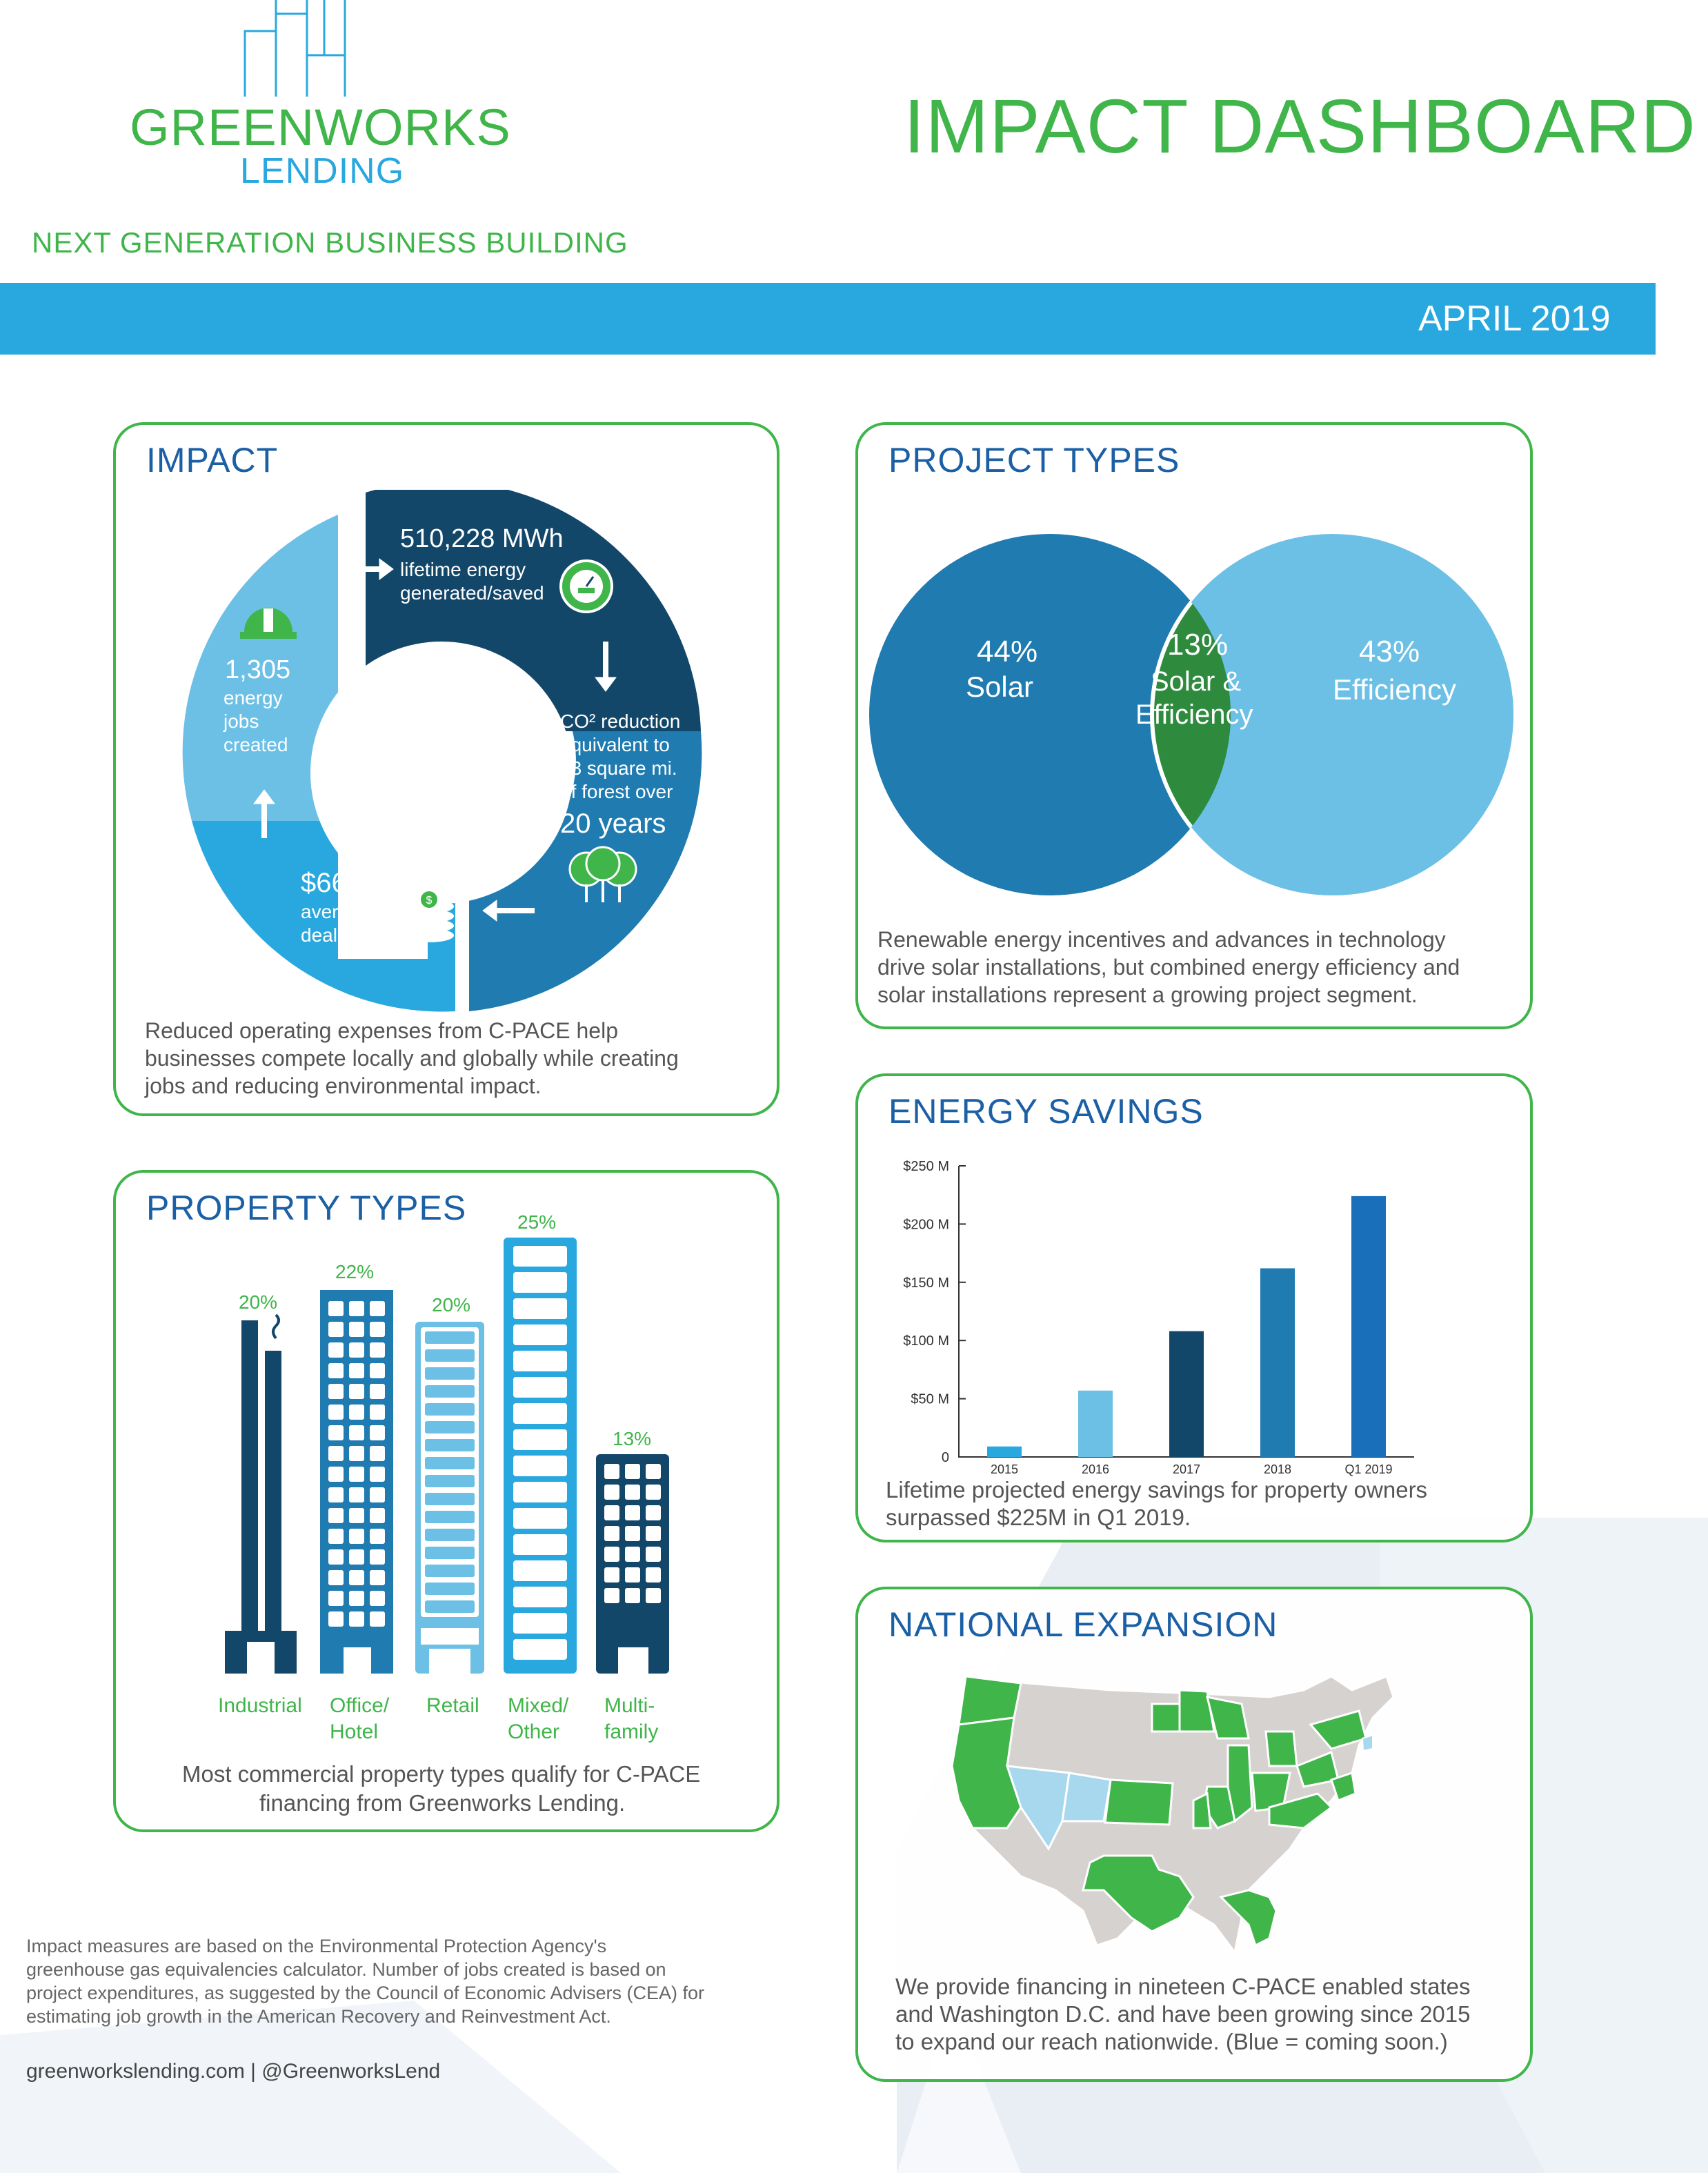  What do you see at coordinates (482, 538) in the screenshot?
I see `energy-value: 510,228 MWh` at bounding box center [482, 538].